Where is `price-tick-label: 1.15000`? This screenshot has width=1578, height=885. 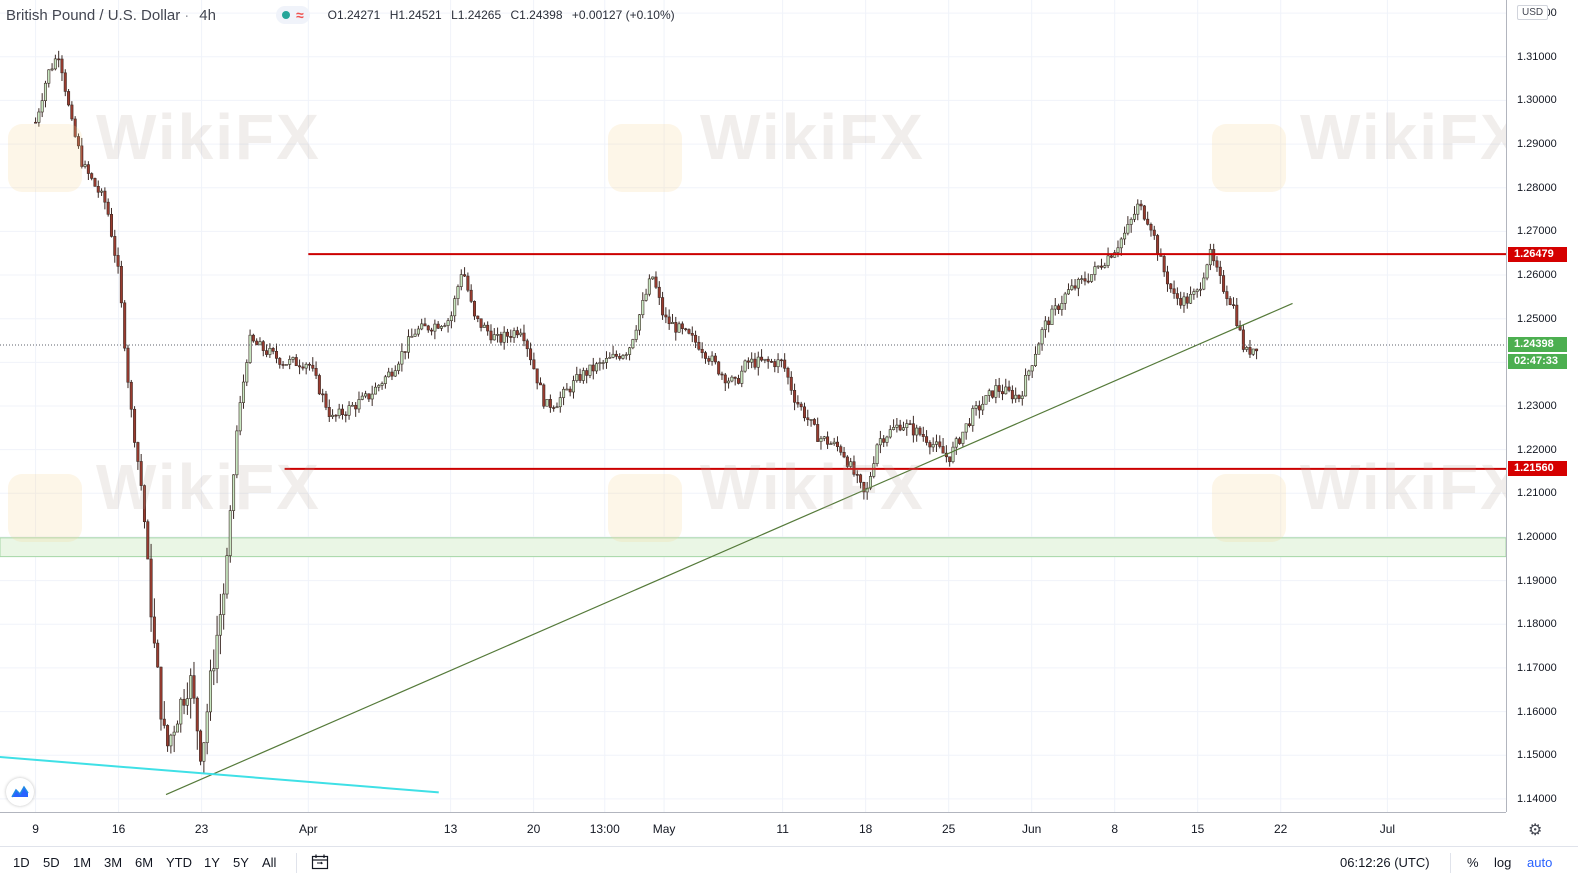 price-tick-label: 1.15000 is located at coordinates (1537, 755).